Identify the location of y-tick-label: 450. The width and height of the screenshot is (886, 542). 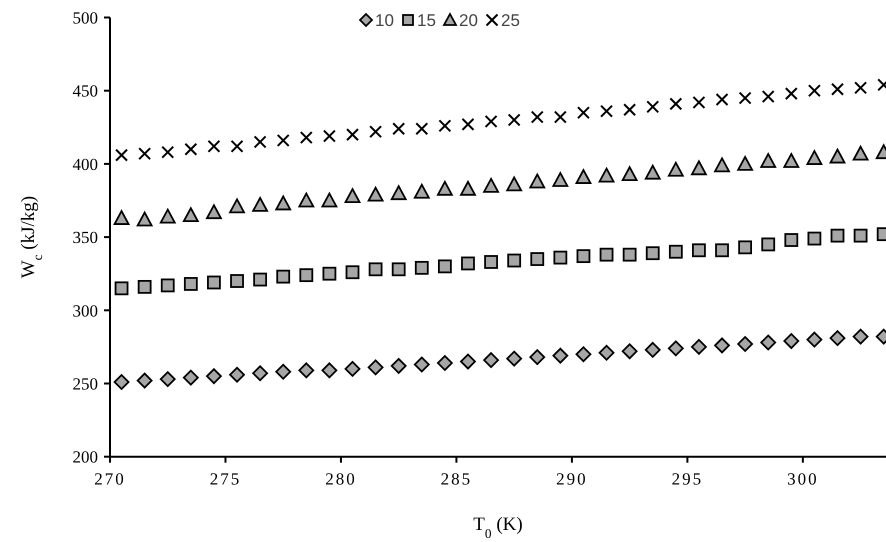
(85, 91).